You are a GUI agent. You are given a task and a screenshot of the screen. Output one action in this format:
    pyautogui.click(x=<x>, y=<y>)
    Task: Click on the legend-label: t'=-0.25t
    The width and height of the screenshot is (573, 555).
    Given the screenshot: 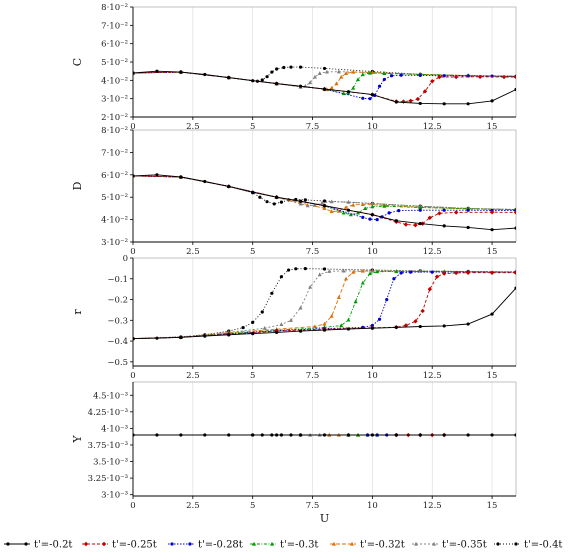 What is the action you would take?
    pyautogui.click(x=134, y=545)
    